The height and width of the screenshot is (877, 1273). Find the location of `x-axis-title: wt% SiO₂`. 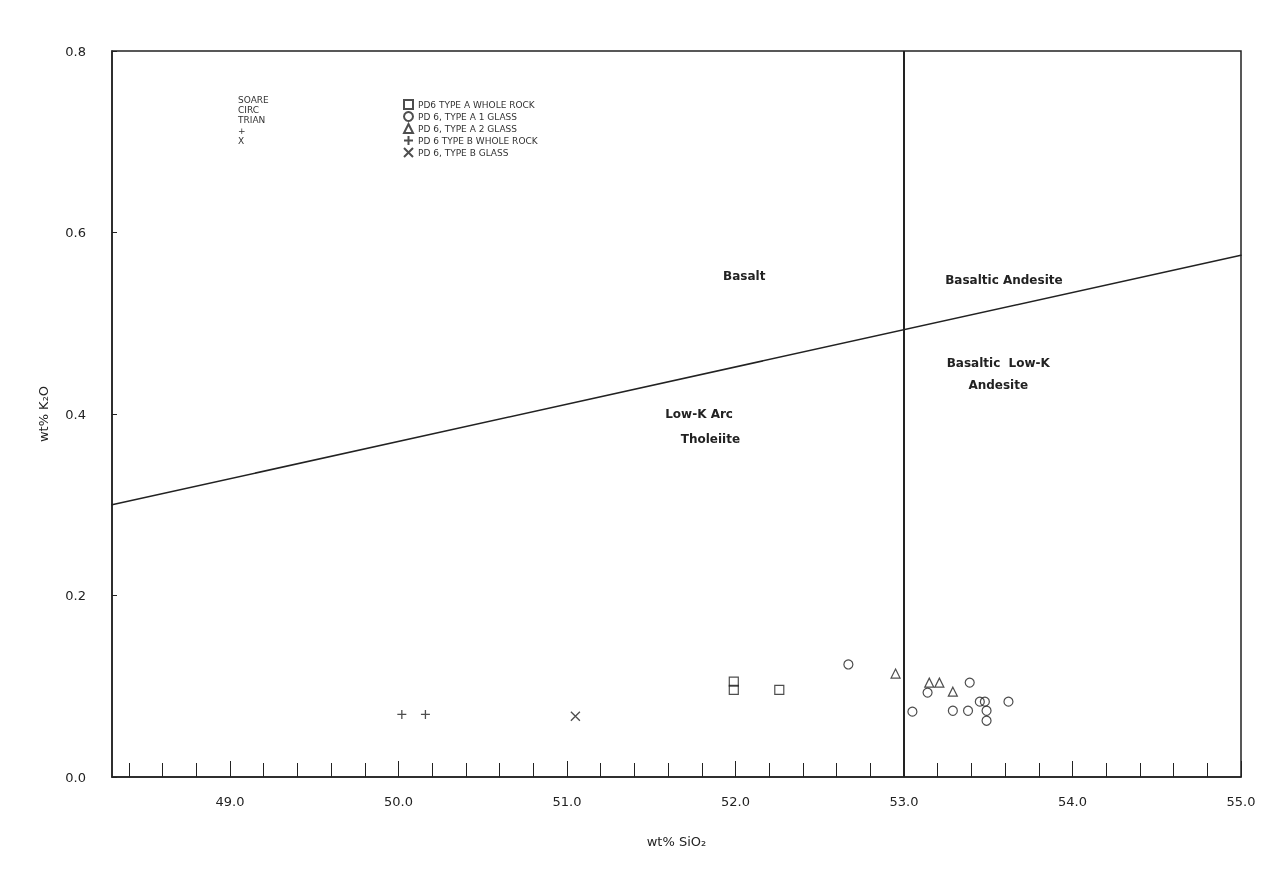

x-axis-title: wt% SiO₂ is located at coordinates (676, 841).